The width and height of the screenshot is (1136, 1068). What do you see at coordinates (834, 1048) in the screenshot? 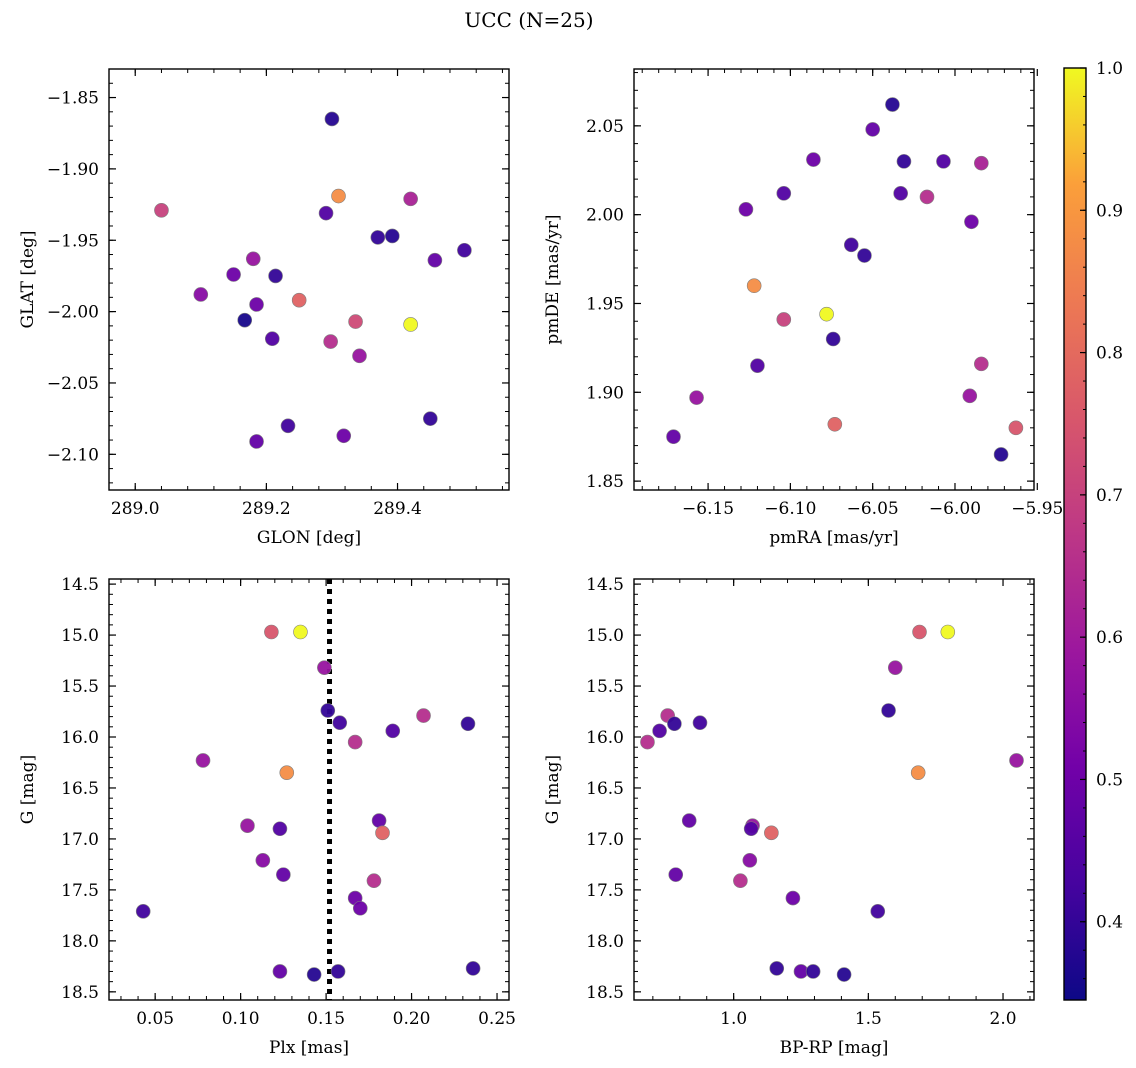
I see `x-axis-label: BP-RP [mag]` at bounding box center [834, 1048].